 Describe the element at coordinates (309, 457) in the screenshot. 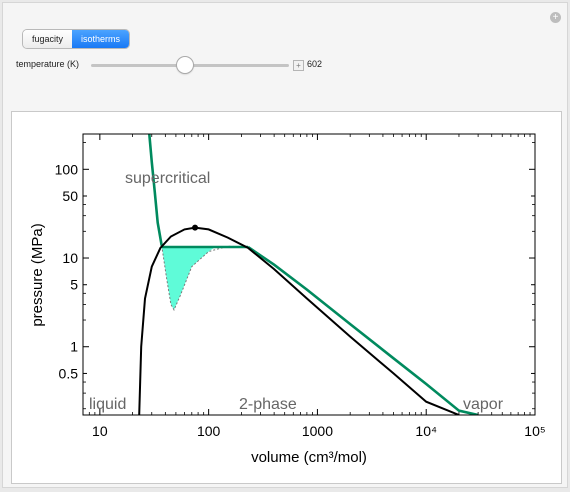

I see `x-axis-label: volume (cm³/mol)` at that location.